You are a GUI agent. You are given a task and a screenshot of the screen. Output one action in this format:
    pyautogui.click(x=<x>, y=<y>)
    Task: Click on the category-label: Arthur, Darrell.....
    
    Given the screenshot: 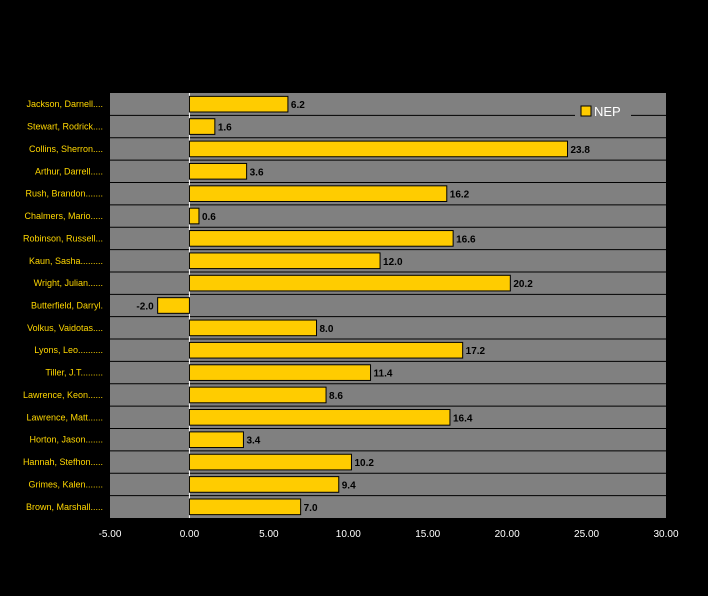 What is the action you would take?
    pyautogui.click(x=69, y=171)
    